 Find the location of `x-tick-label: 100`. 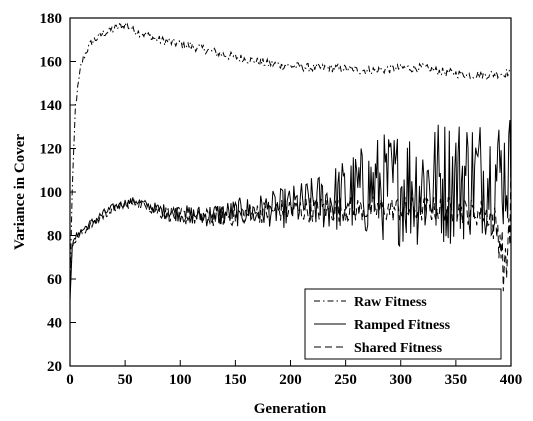

x-tick-label: 100 is located at coordinates (180, 380).